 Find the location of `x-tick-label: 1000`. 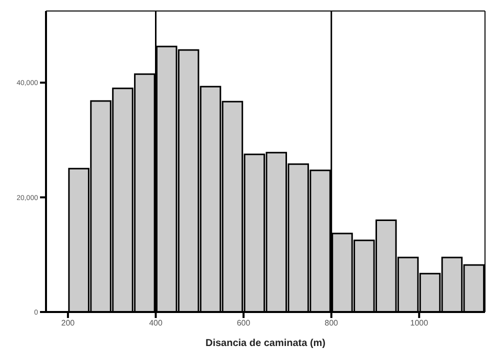

x-tick-label: 1000 is located at coordinates (419, 323).